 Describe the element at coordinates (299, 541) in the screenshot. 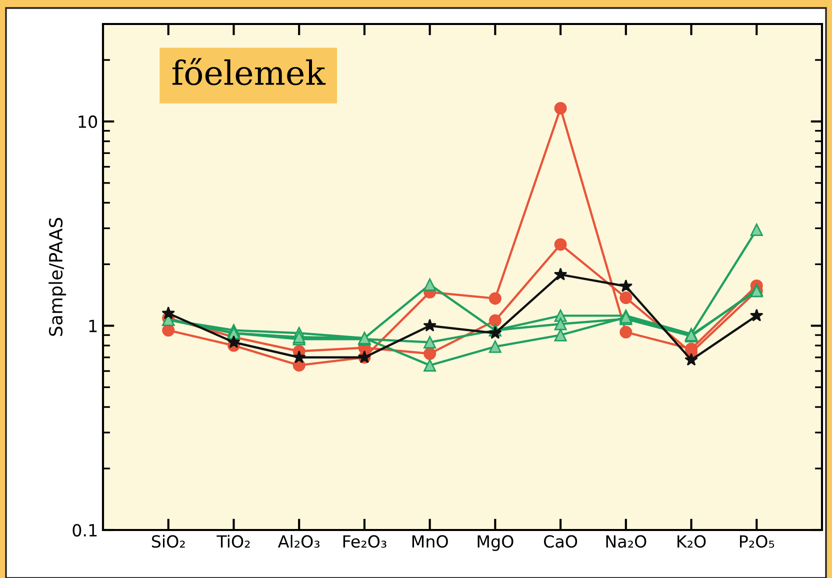

I see `x-tick-label: Al₂O₃` at that location.